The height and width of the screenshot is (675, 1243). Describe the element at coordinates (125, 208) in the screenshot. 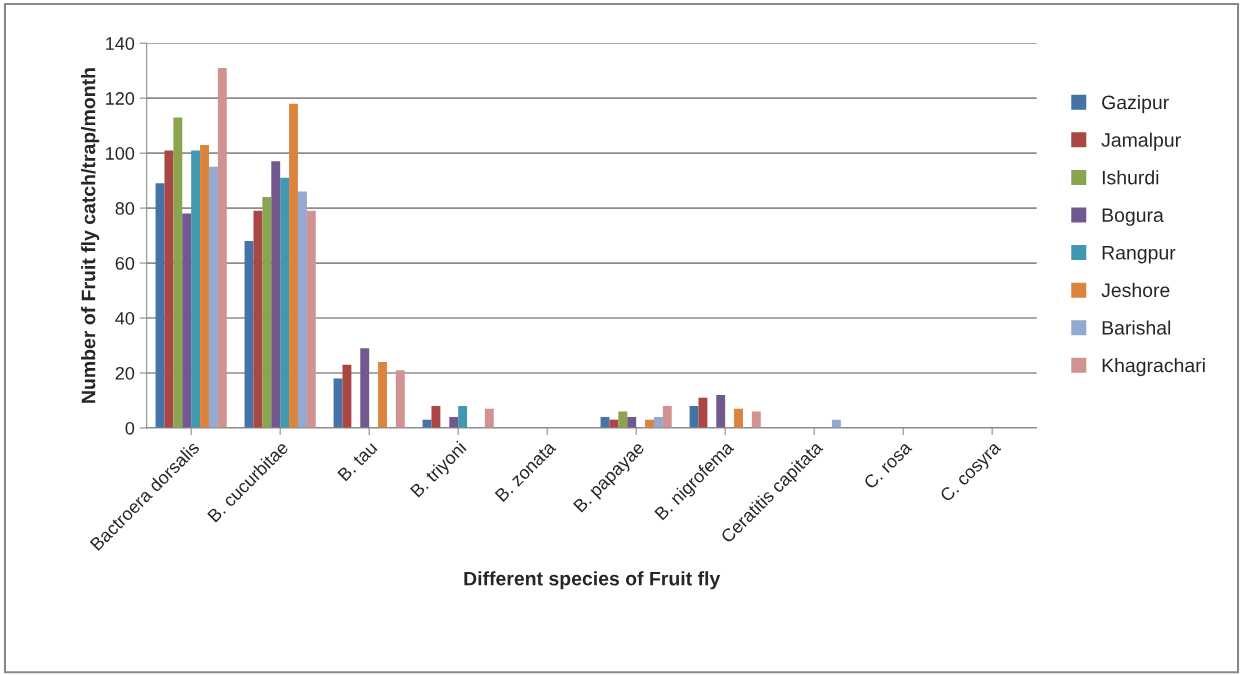

I see `y-tick-label: 80` at that location.